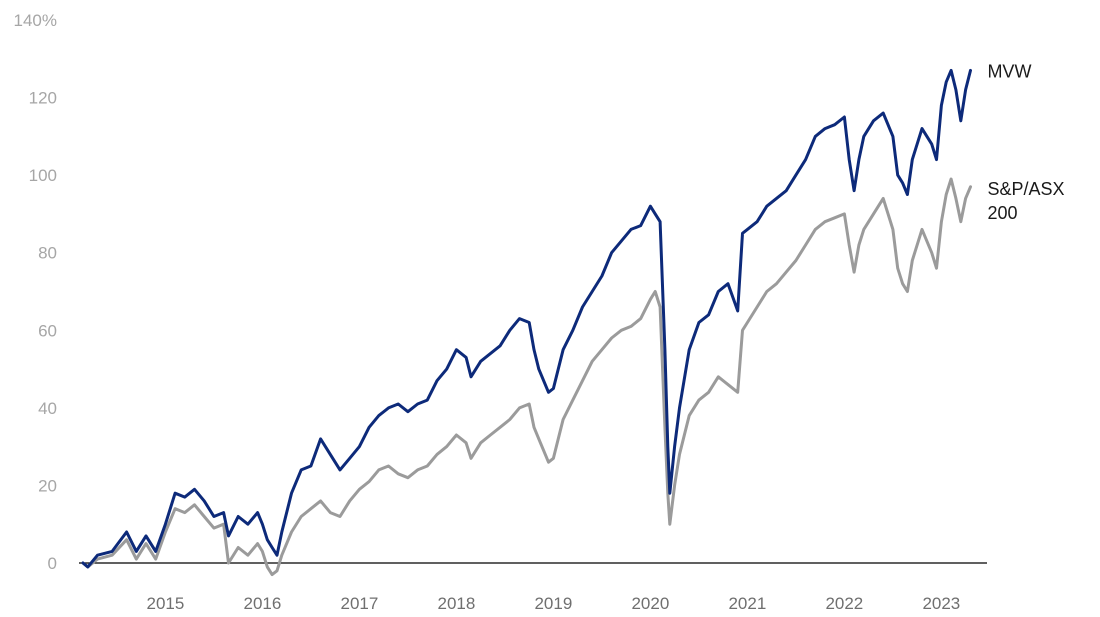 The image size is (1100, 617). What do you see at coordinates (47, 408) in the screenshot?
I see `y-tick-label: 40` at bounding box center [47, 408].